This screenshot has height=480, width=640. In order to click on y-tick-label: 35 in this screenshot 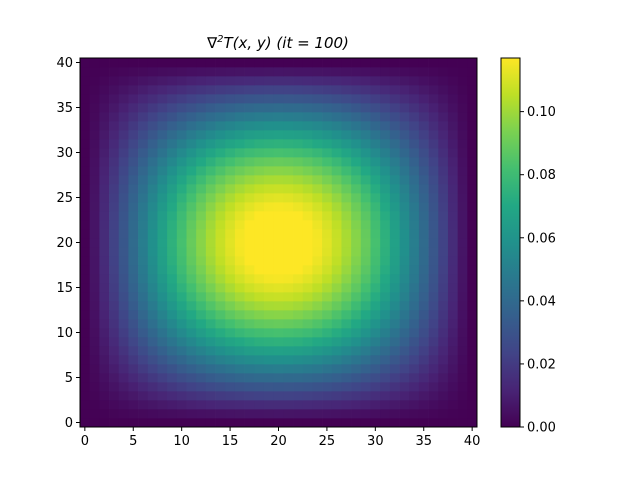, I will do `click(64, 108)`.